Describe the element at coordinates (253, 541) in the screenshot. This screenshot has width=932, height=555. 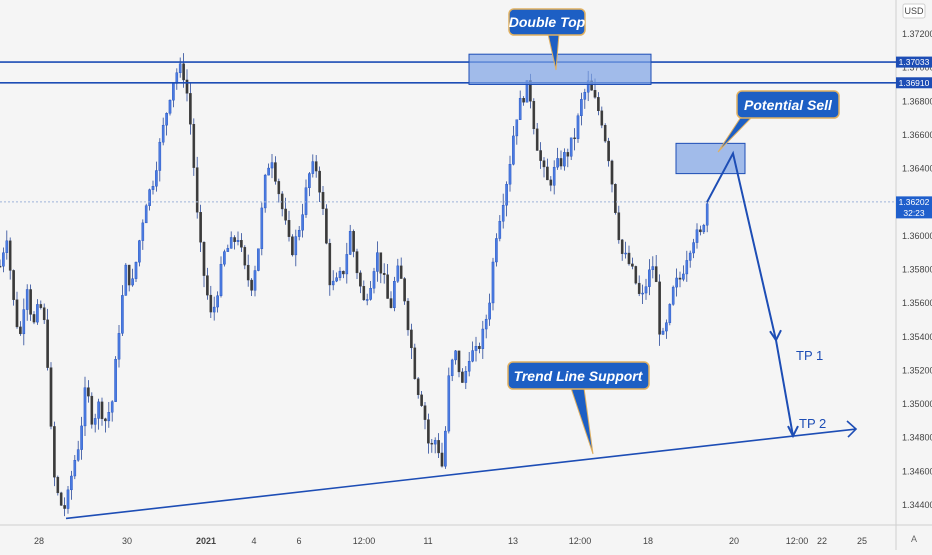
I see `time-tick: 4` at that location.